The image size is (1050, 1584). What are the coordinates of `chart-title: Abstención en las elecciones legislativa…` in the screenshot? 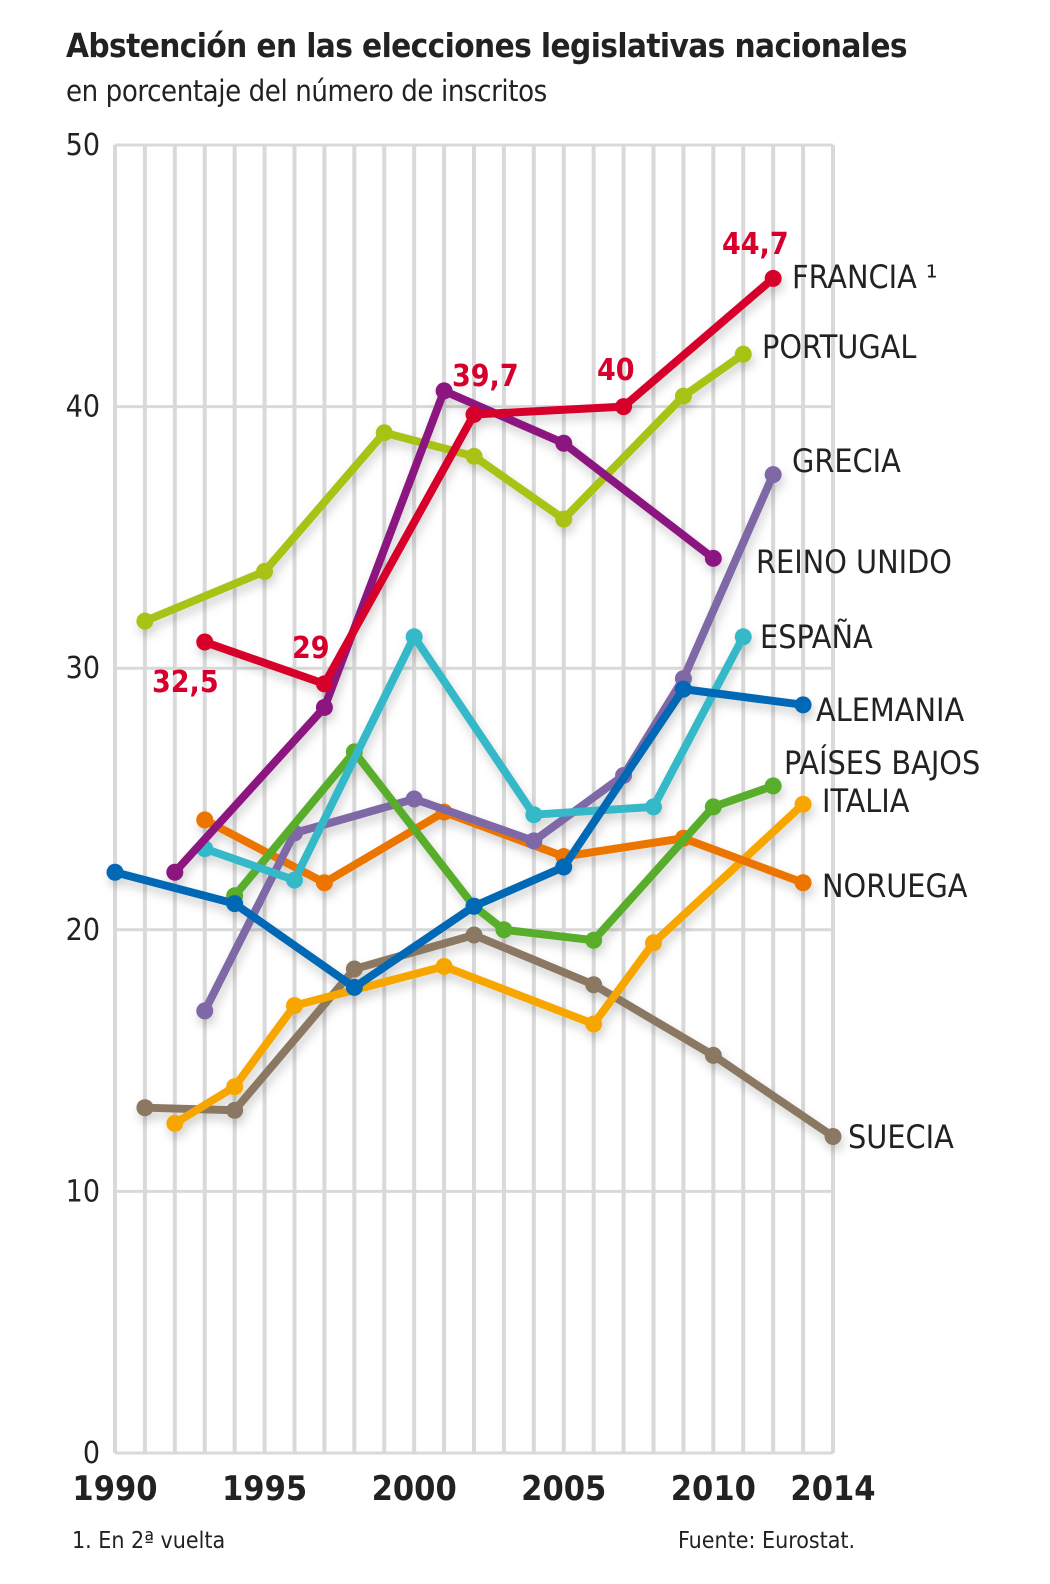 It's located at (487, 45).